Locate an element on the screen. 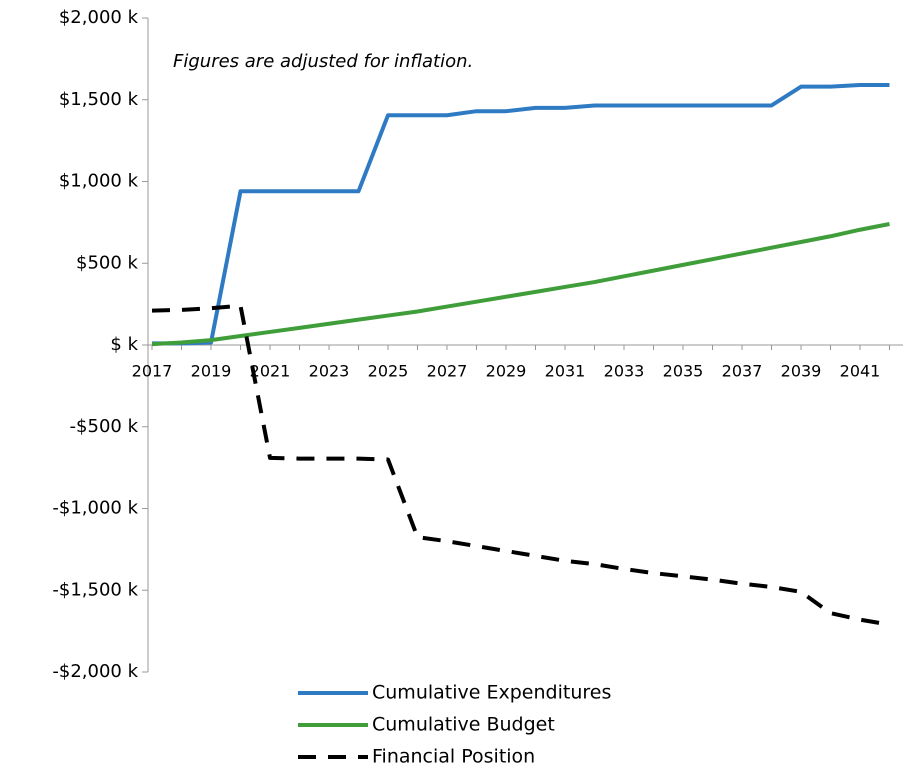 The height and width of the screenshot is (780, 903). x-tick-label: 2019 is located at coordinates (211, 371).